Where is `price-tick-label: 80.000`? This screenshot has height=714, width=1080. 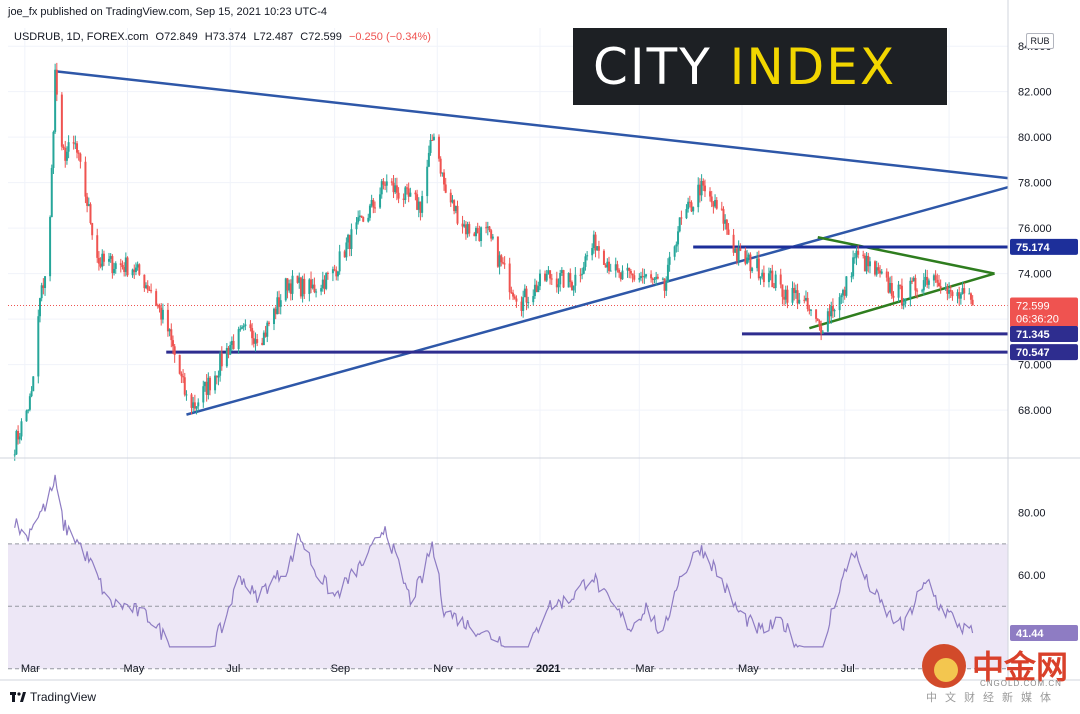 price-tick-label: 80.000 is located at coordinates (1035, 138).